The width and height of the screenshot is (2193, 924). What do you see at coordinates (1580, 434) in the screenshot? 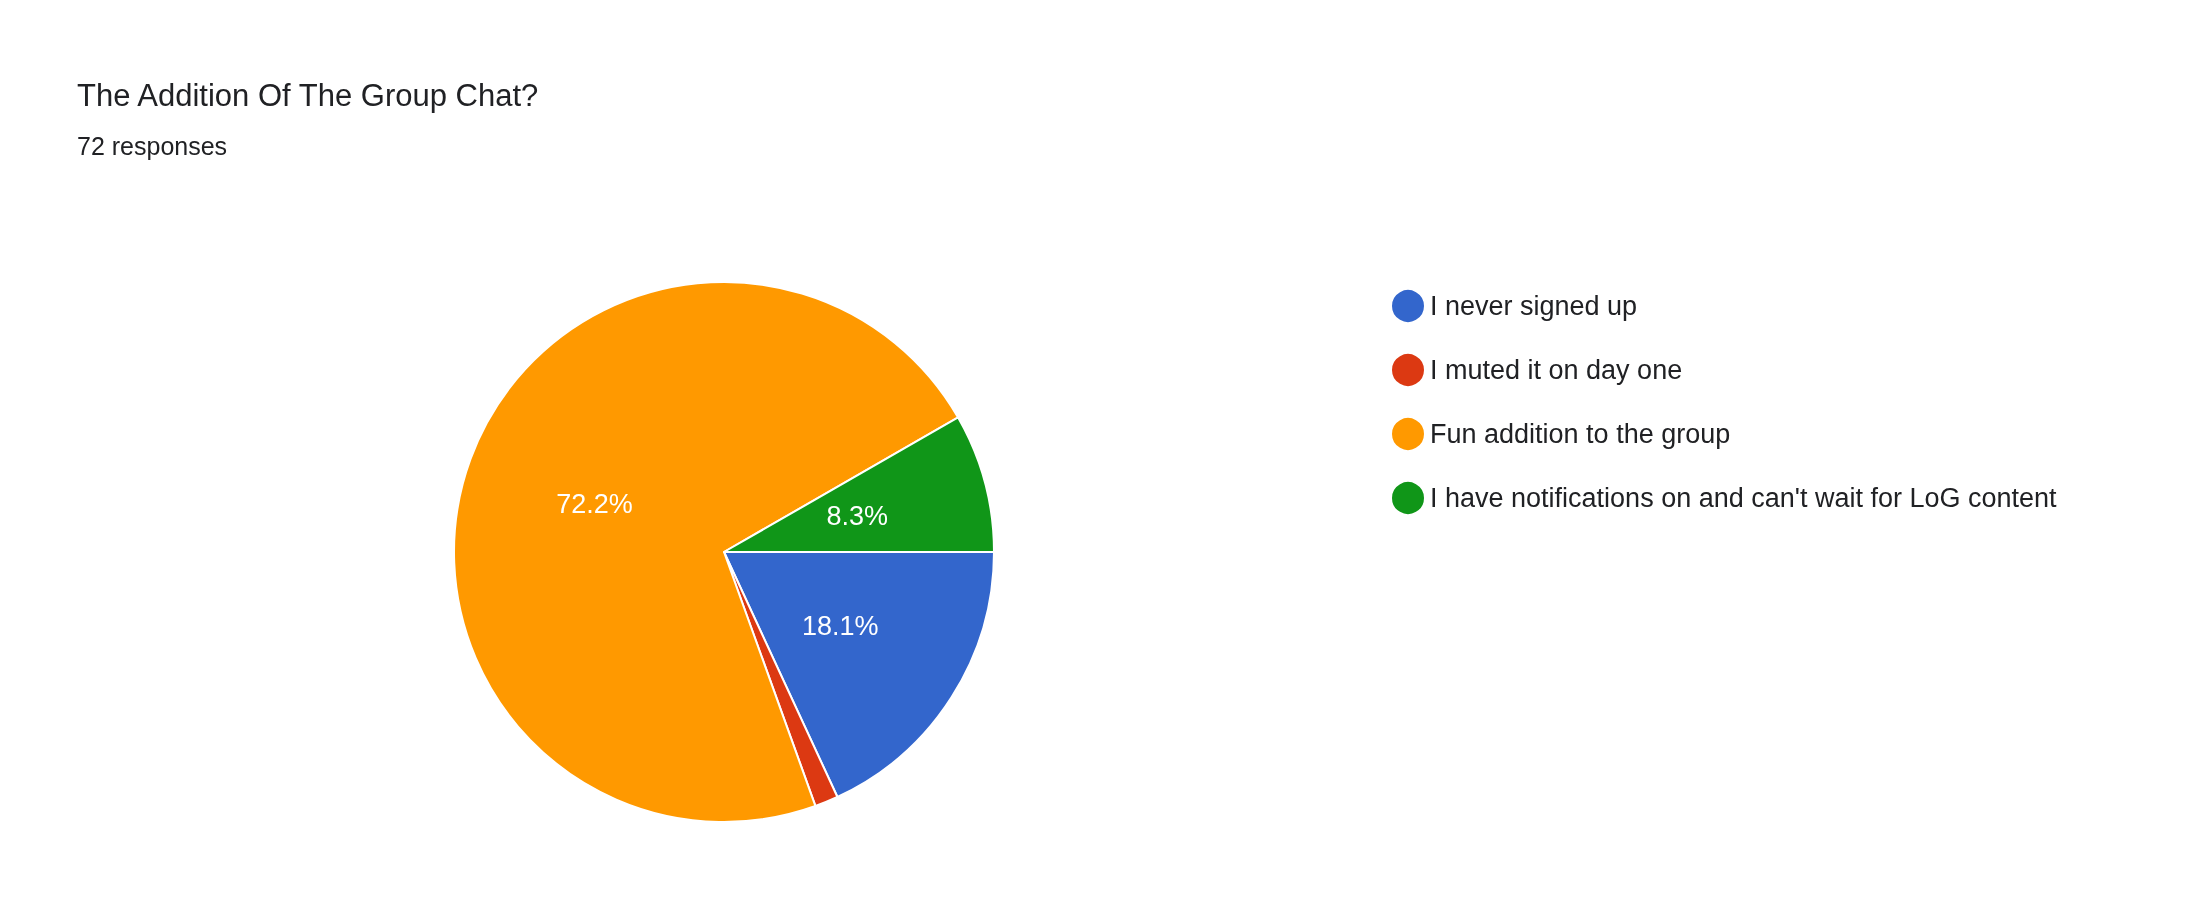
I see `legend-label: Fun addition to the group` at bounding box center [1580, 434].